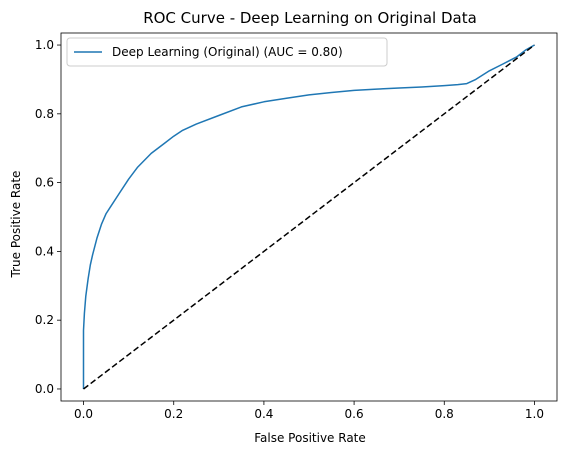  I want to click on x-tick-label: 0.4, so click(263, 414).